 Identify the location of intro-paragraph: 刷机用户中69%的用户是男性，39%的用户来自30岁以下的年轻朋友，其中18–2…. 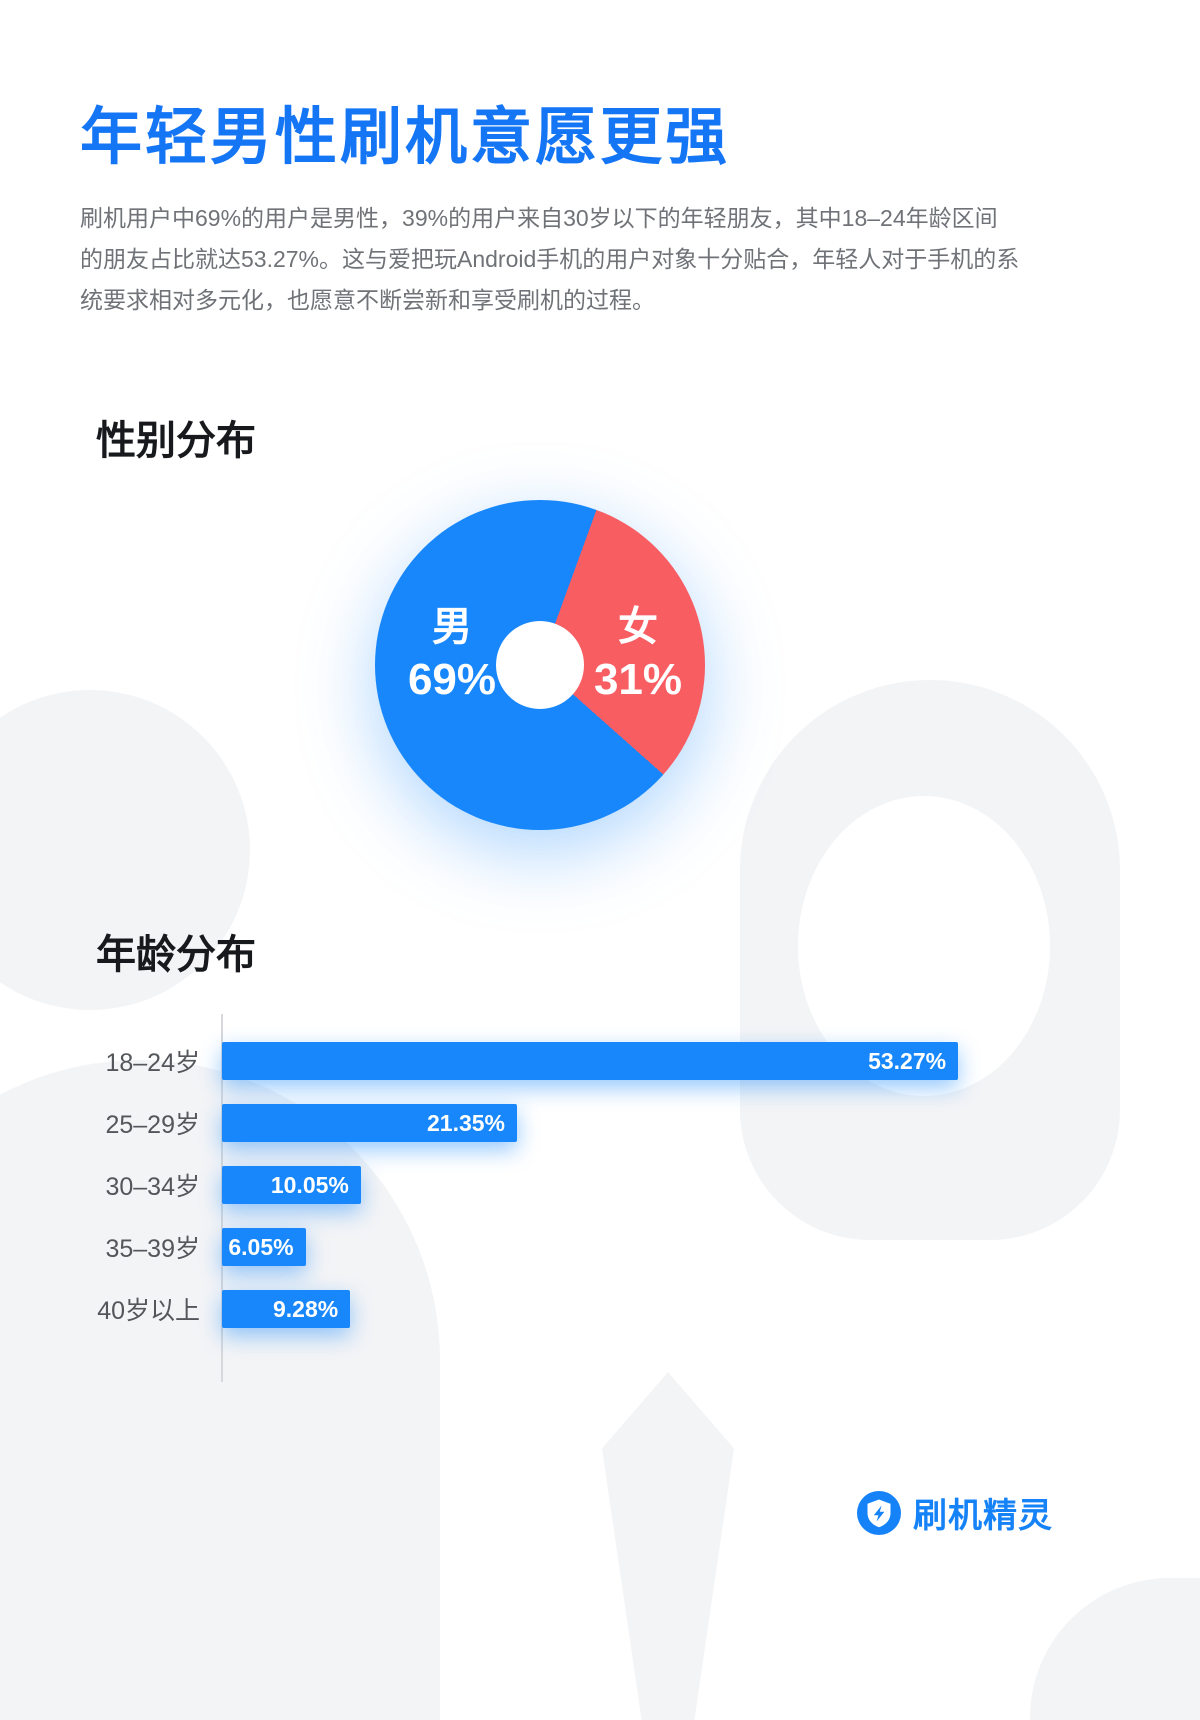
(550, 259).